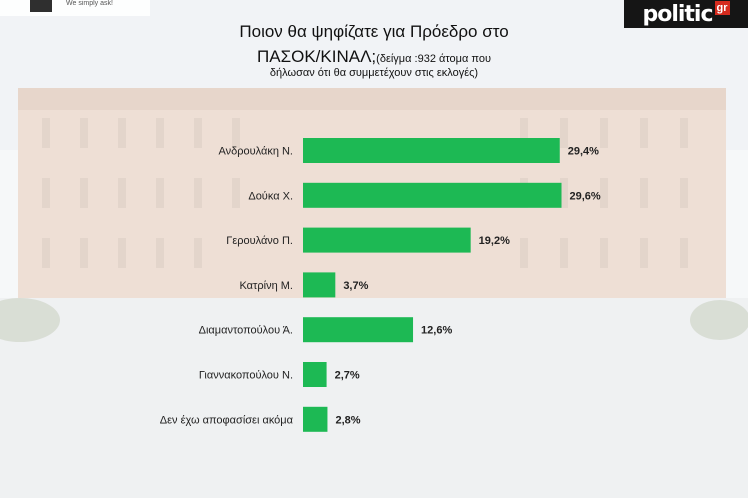 This screenshot has height=498, width=748. I want to click on category-label: Διαμαντοπούλου Ά., so click(246, 331).